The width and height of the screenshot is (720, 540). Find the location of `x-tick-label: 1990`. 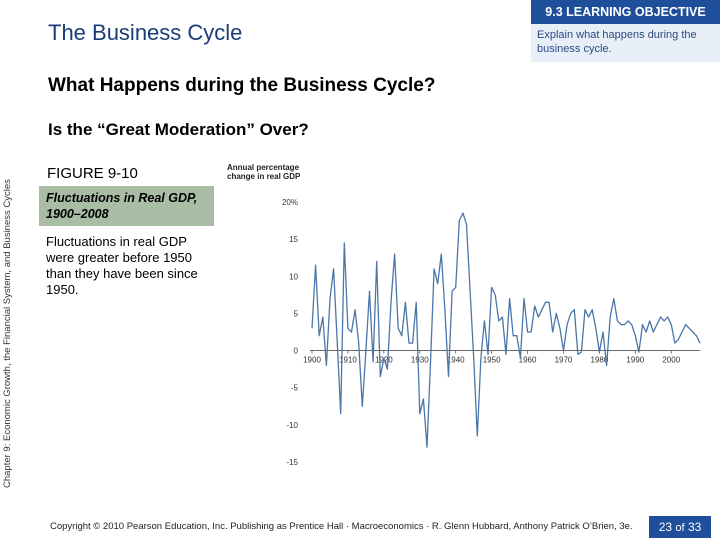

x-tick-label: 1990 is located at coordinates (635, 360).